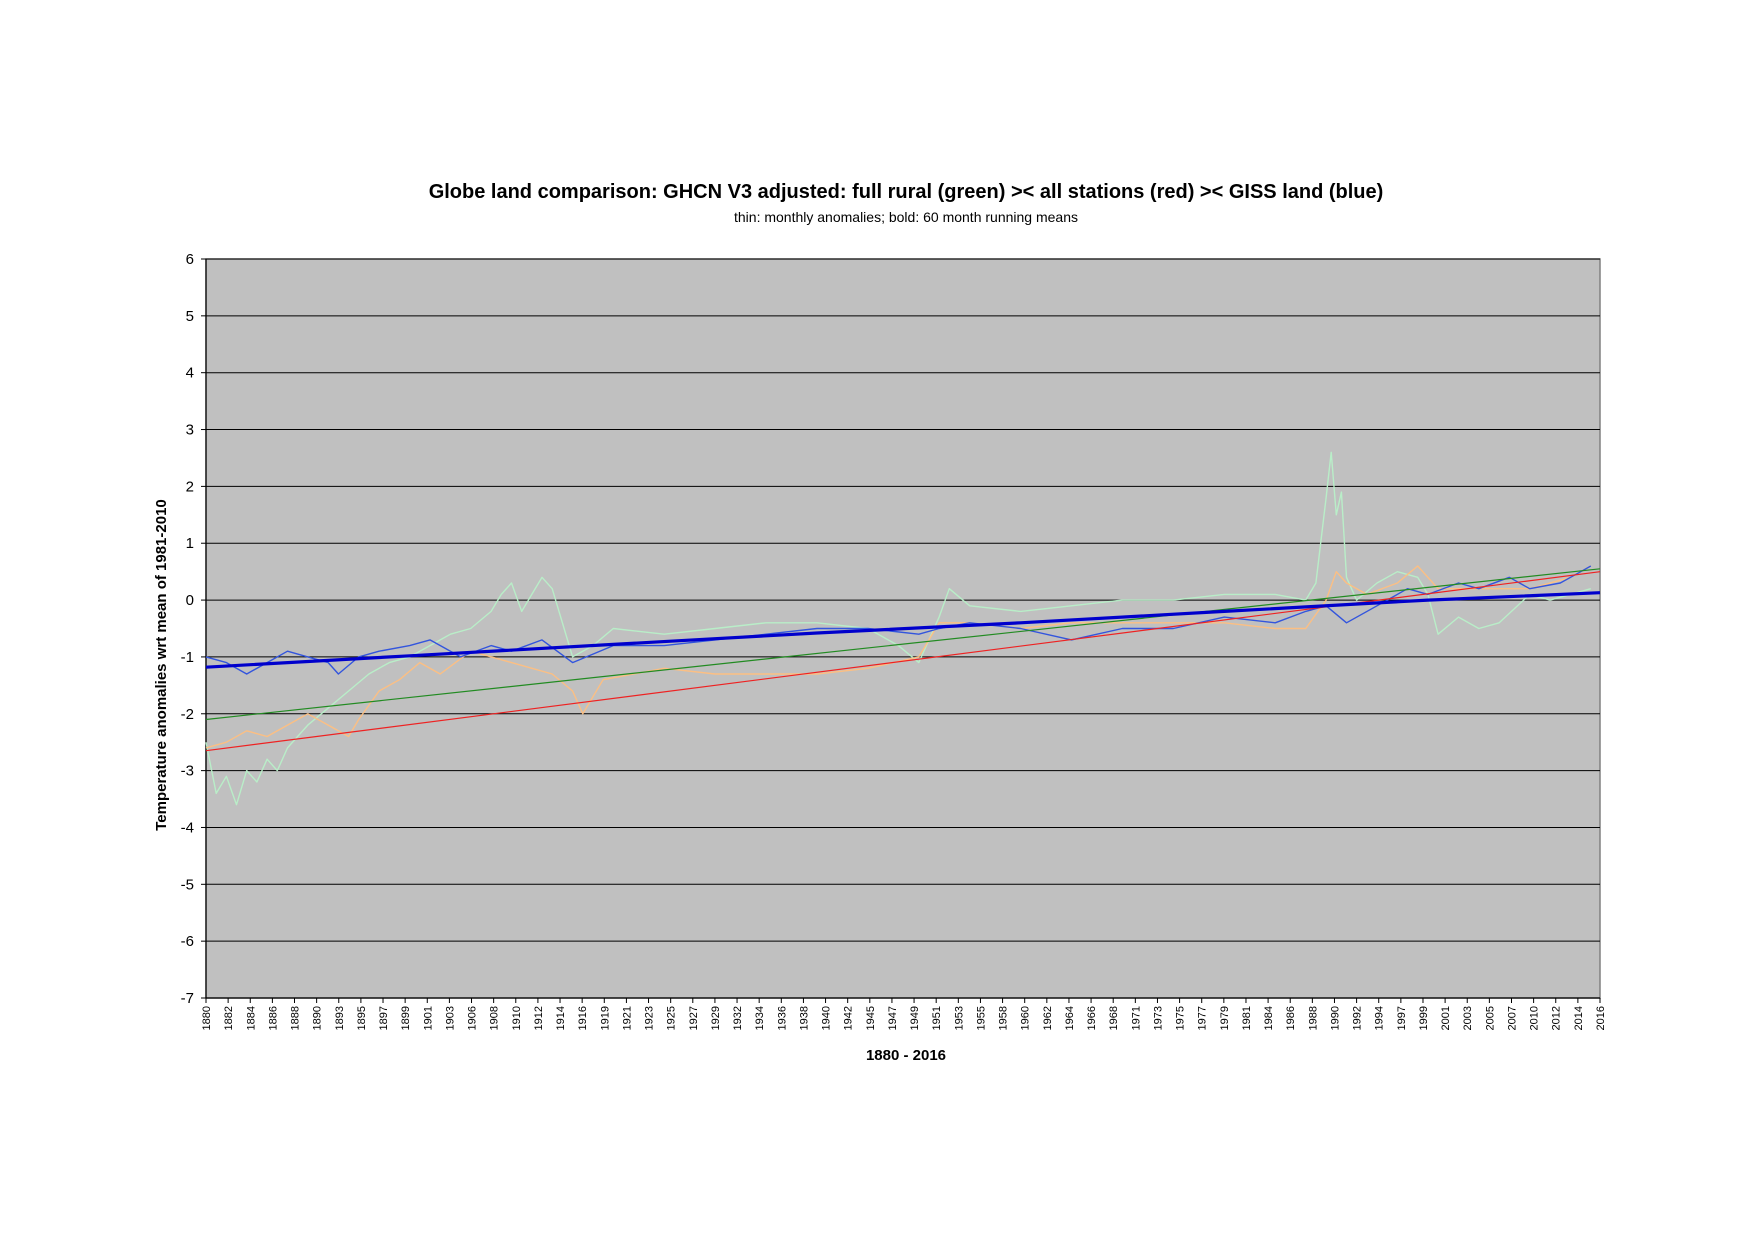  I want to click on y-tick-label: -2, so click(187, 714).